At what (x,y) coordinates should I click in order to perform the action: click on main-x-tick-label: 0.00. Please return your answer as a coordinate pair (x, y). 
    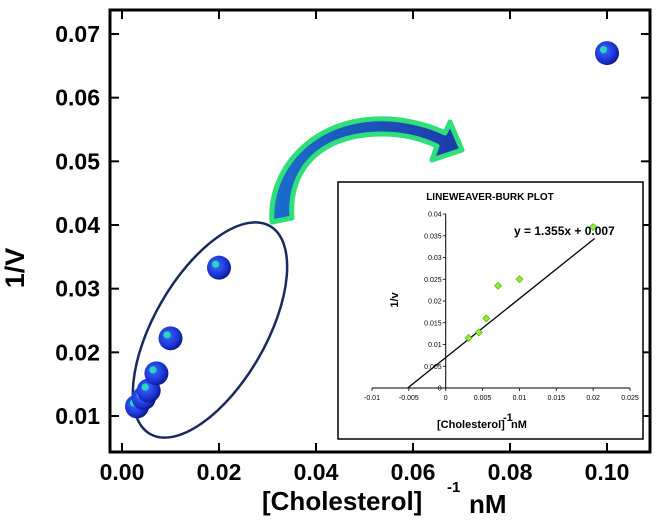
    Looking at the image, I should click on (122, 472).